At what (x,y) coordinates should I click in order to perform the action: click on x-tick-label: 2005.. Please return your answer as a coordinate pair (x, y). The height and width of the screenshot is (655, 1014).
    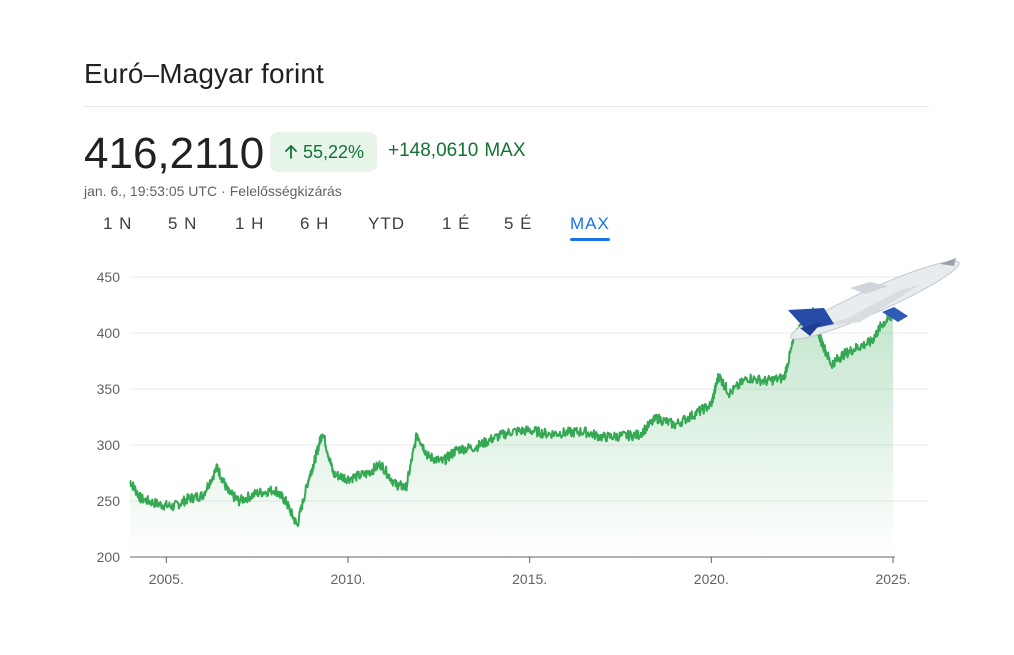
    Looking at the image, I should click on (166, 579).